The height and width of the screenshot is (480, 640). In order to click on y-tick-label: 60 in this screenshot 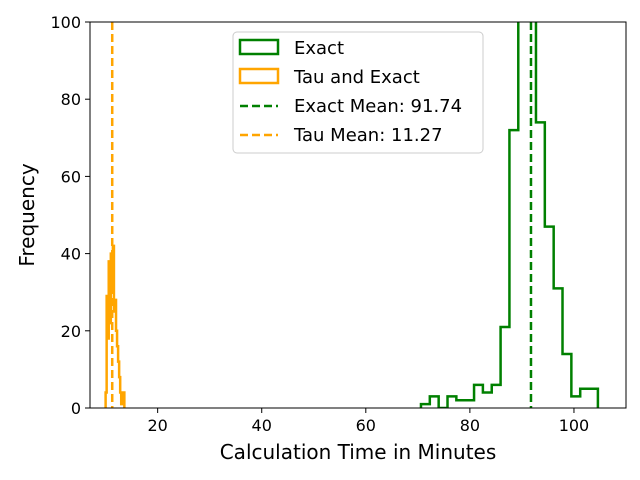, I will do `click(71, 176)`.